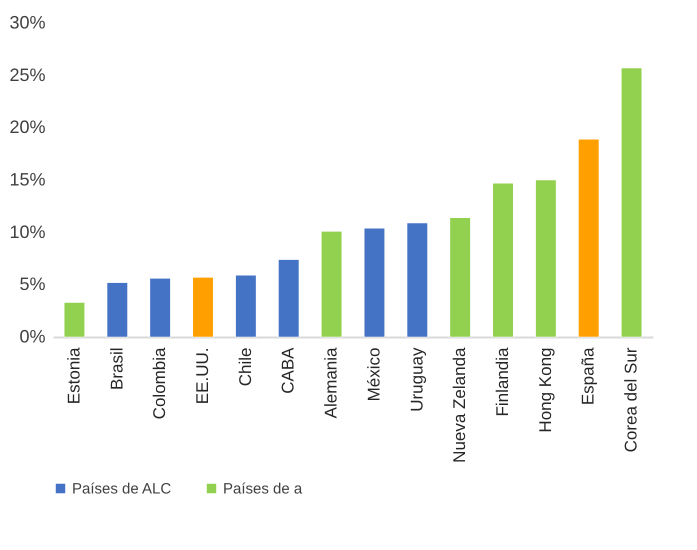 The width and height of the screenshot is (697, 550). Describe the element at coordinates (374, 375) in the screenshot. I see `x-tick-label: México` at that location.